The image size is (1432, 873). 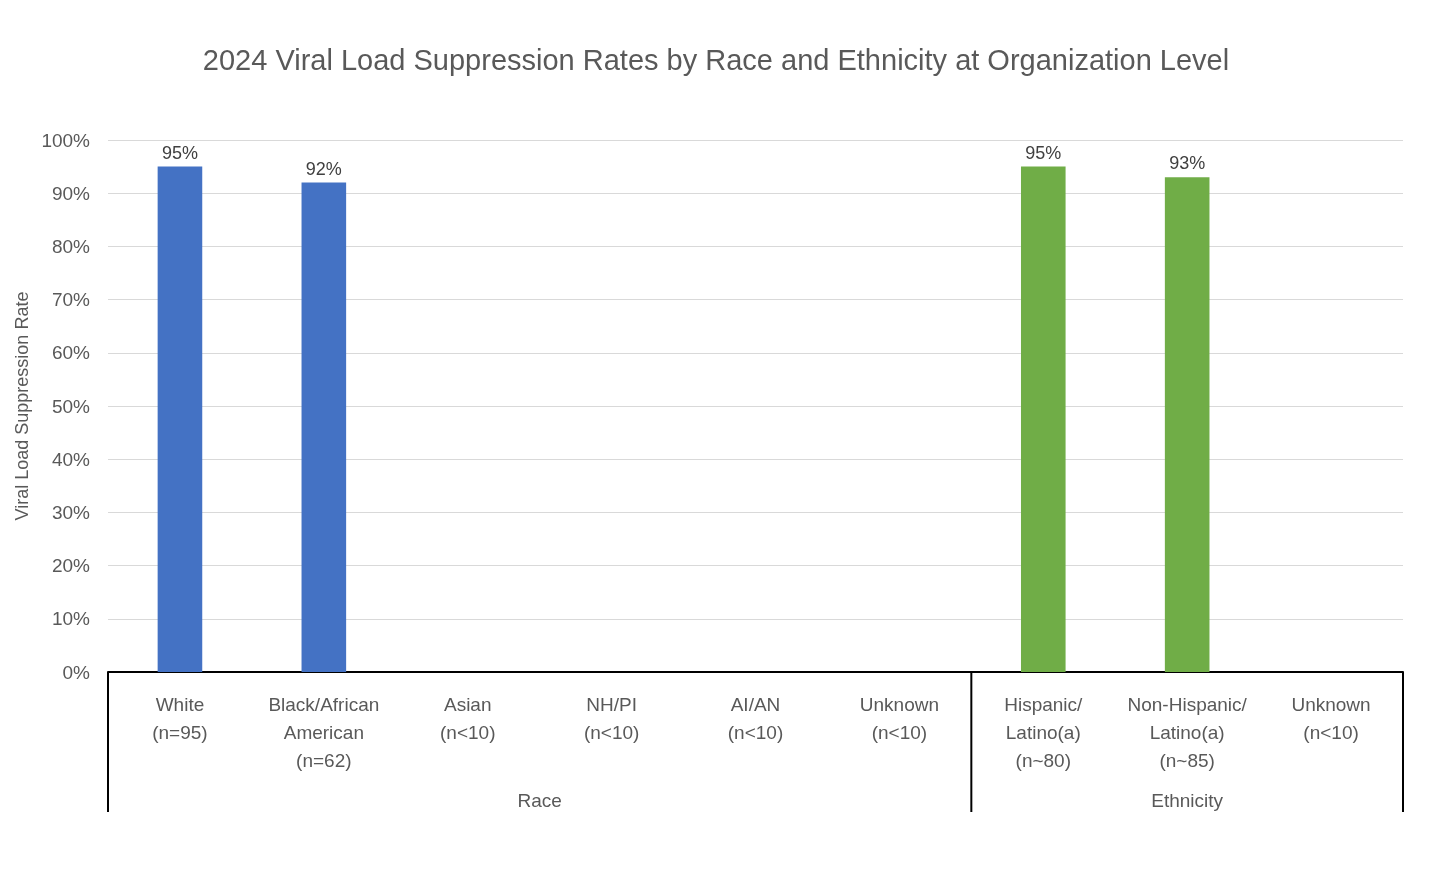 I want to click on y-tick-label: 10%, so click(x=71, y=619).